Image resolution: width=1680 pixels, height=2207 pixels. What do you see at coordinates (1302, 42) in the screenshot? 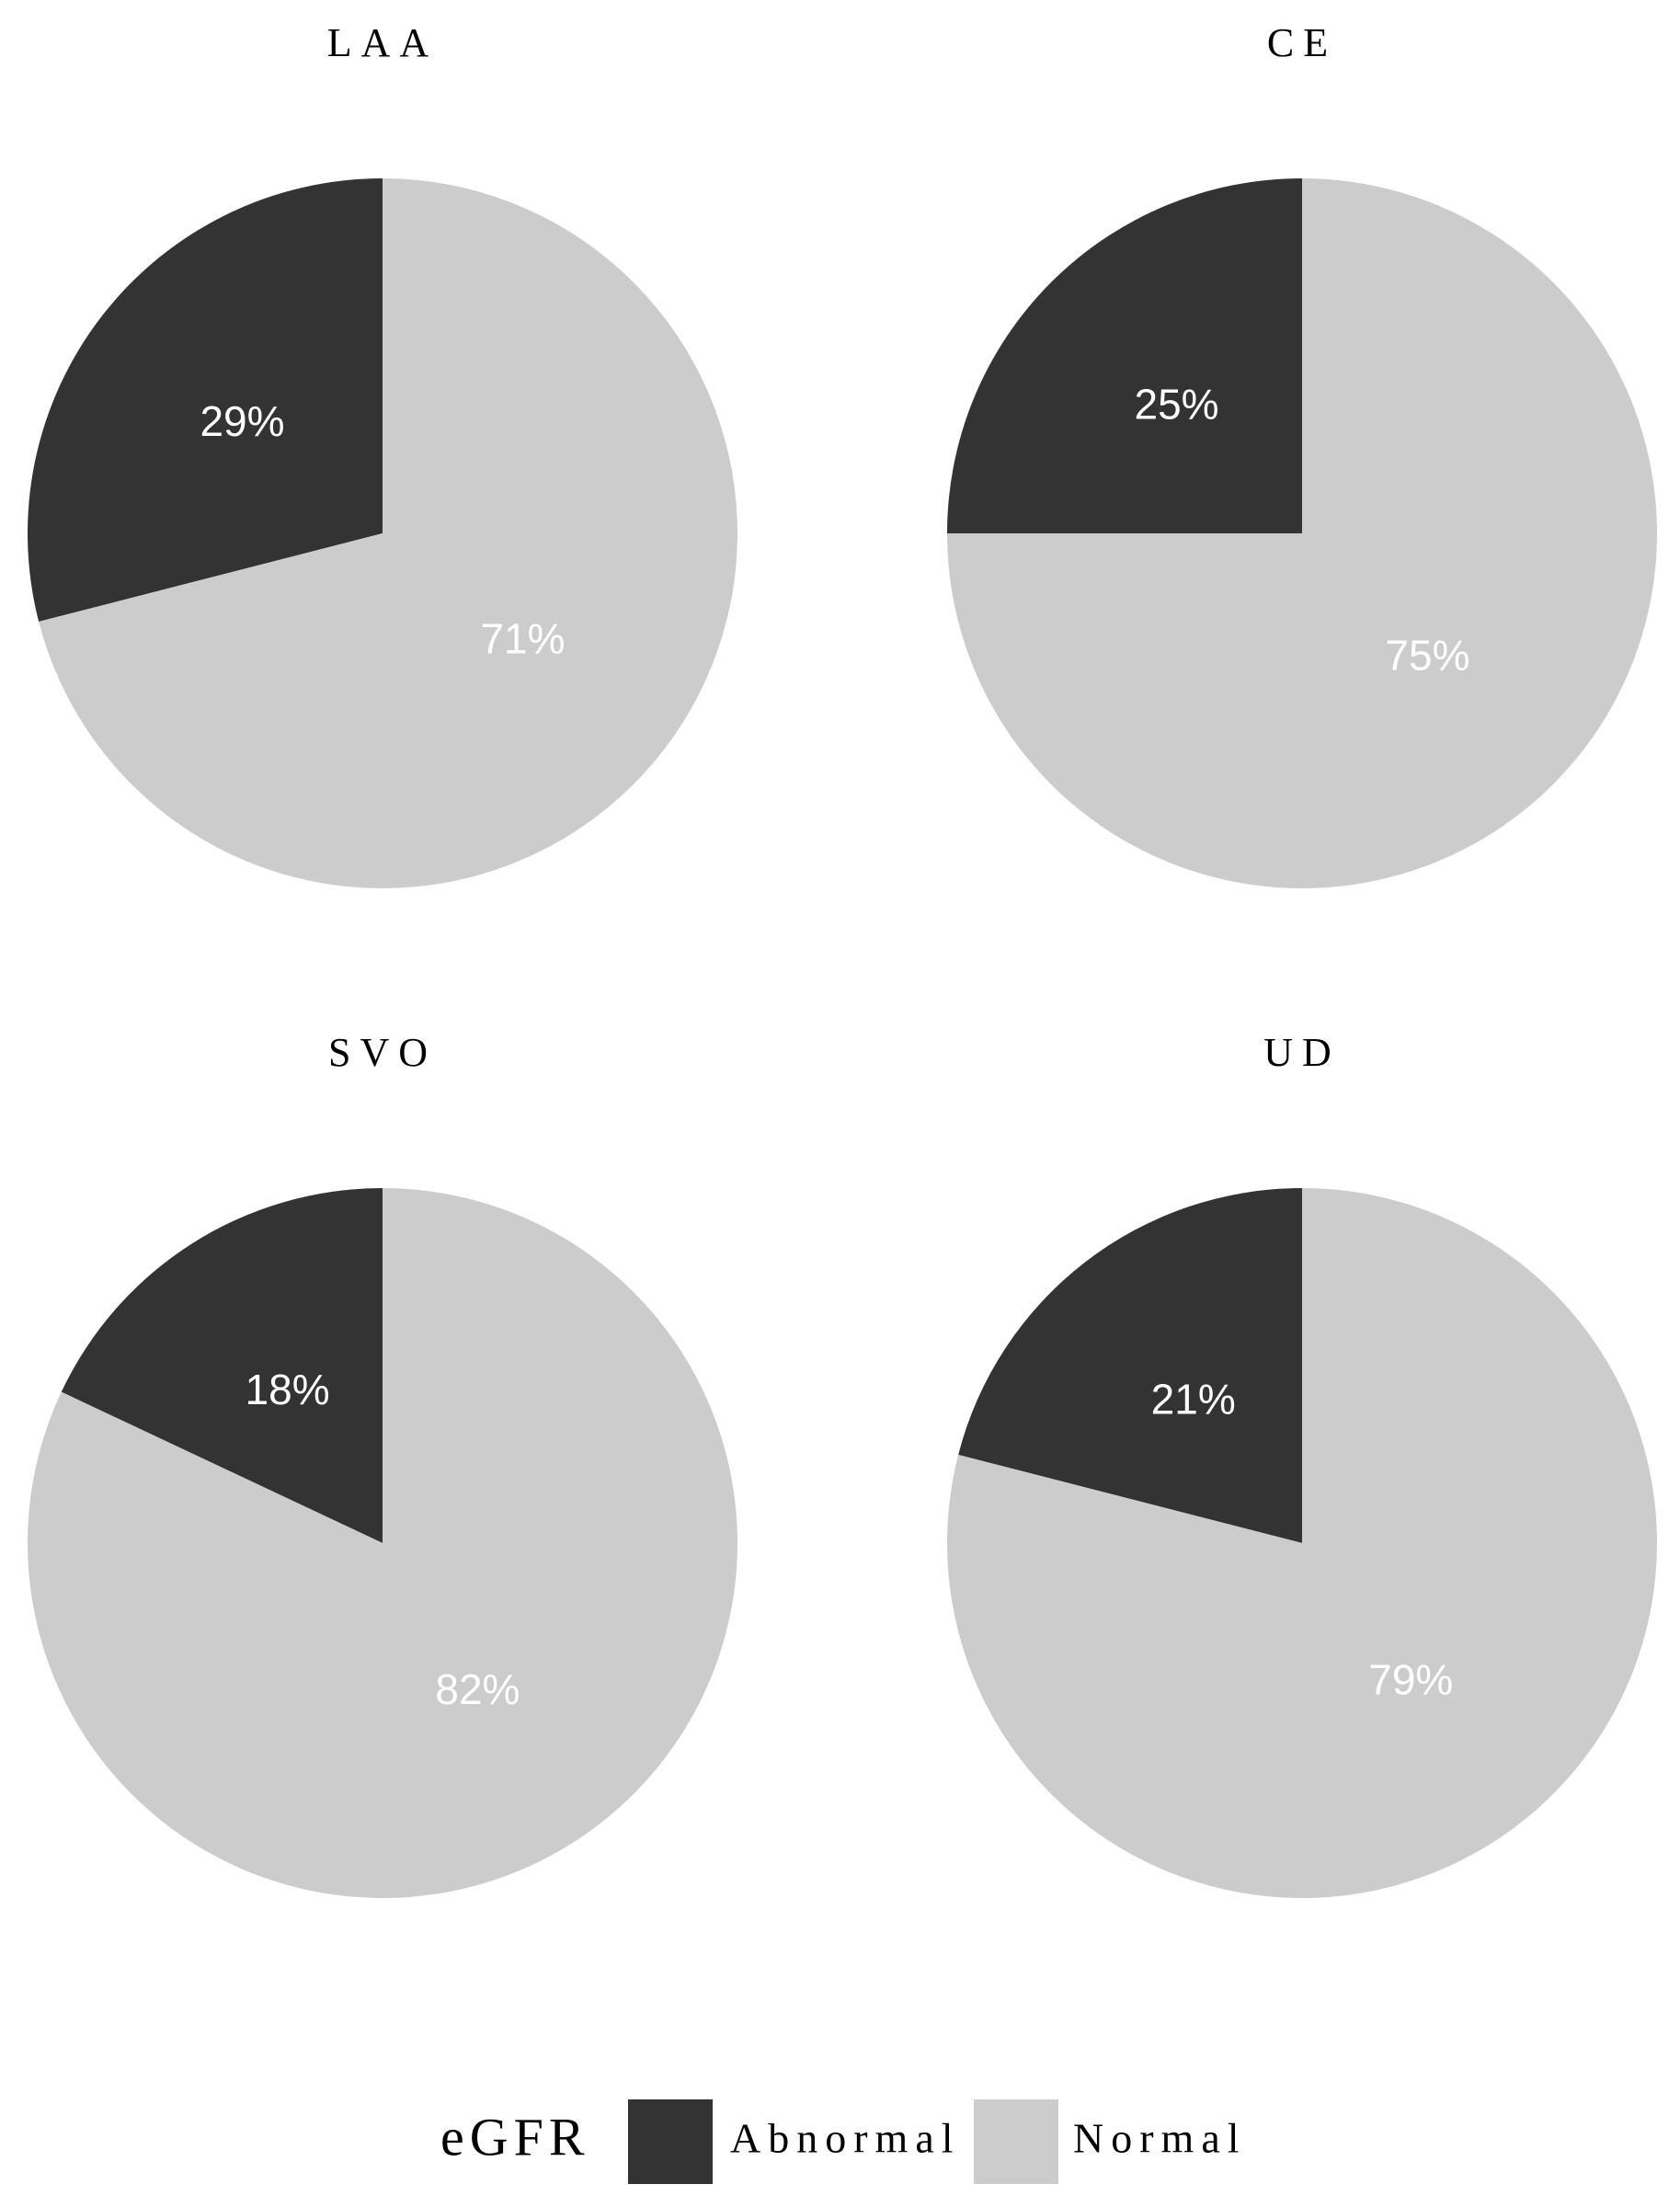
I see `chart-title: CE` at bounding box center [1302, 42].